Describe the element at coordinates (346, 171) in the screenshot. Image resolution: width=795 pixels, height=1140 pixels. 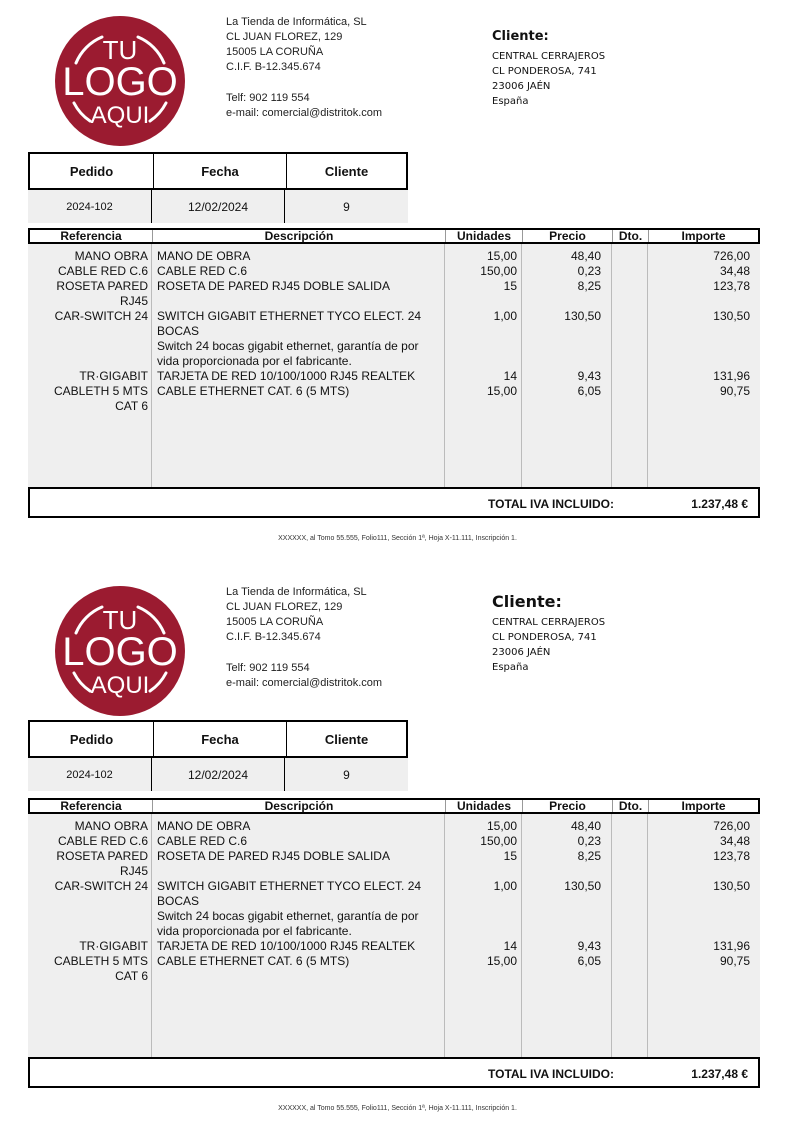
I see `order-header-cliente: Cliente` at that location.